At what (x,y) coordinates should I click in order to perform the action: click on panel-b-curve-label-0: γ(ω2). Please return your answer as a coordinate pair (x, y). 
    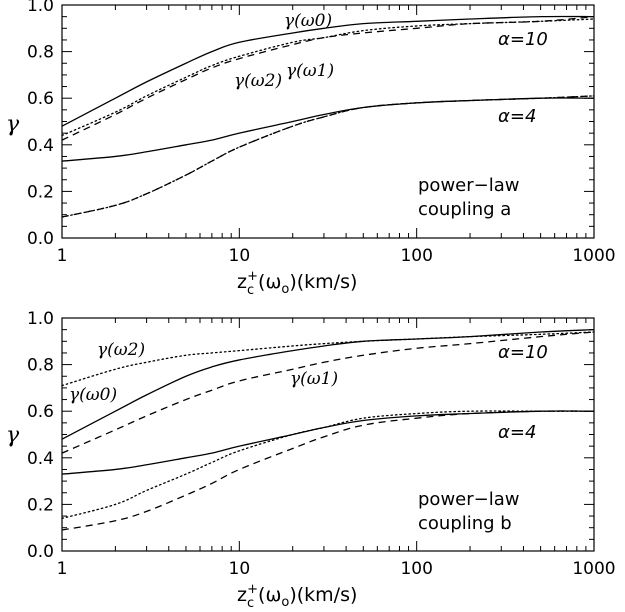
    Looking at the image, I should click on (121, 350).